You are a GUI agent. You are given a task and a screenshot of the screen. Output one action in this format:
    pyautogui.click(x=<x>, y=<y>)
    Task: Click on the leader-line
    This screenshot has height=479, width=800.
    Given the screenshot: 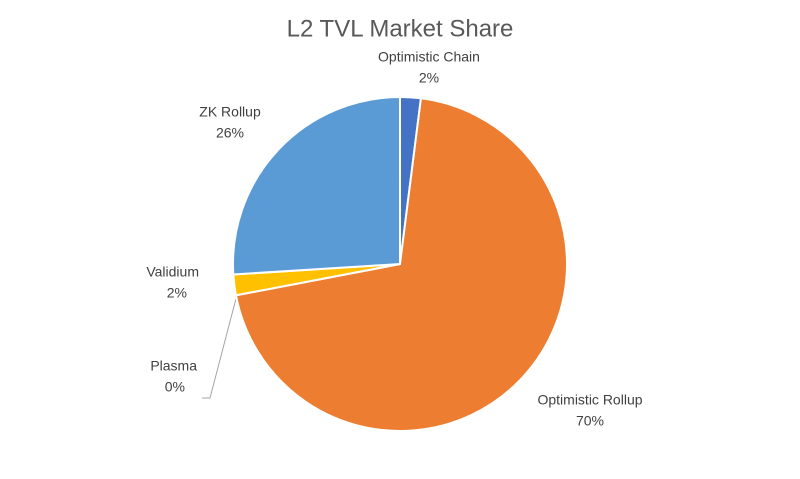 What is the action you would take?
    pyautogui.click(x=220, y=344)
    